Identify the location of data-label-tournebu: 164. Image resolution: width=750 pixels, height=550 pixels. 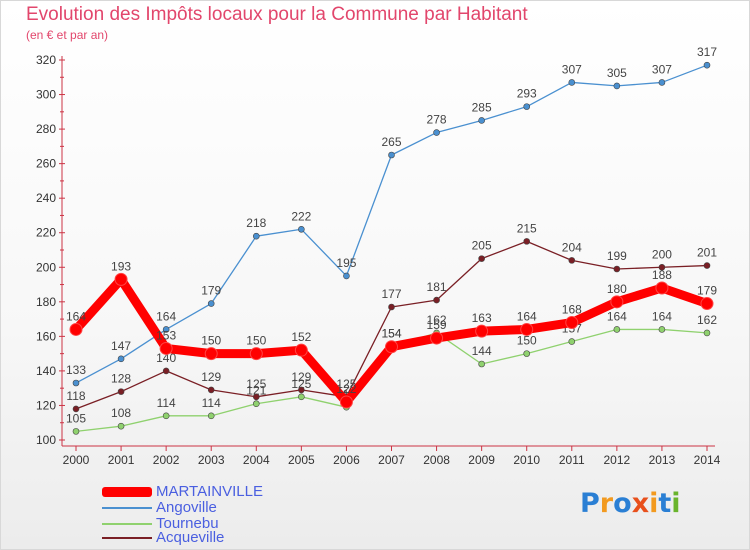
(662, 316).